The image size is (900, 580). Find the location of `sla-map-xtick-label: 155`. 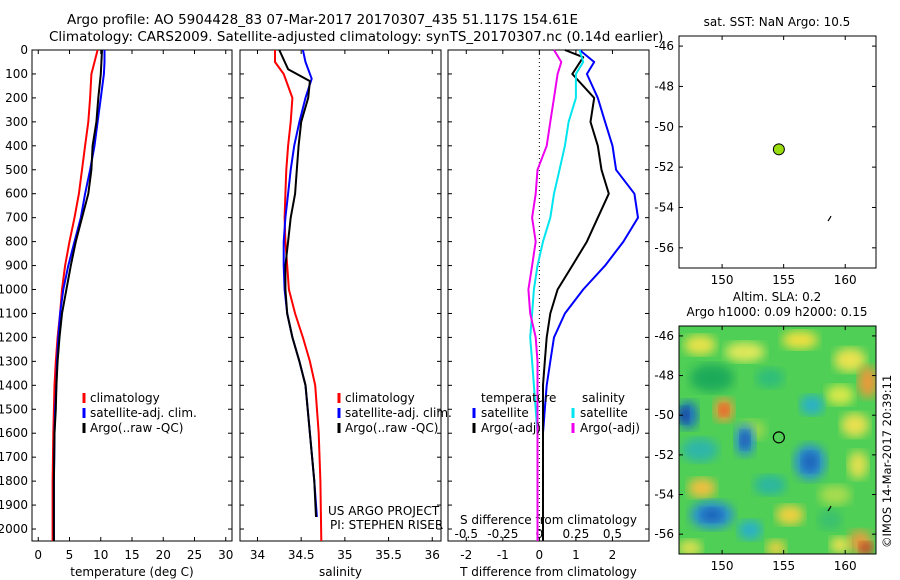

sla-map-xtick-label: 155 is located at coordinates (783, 566).